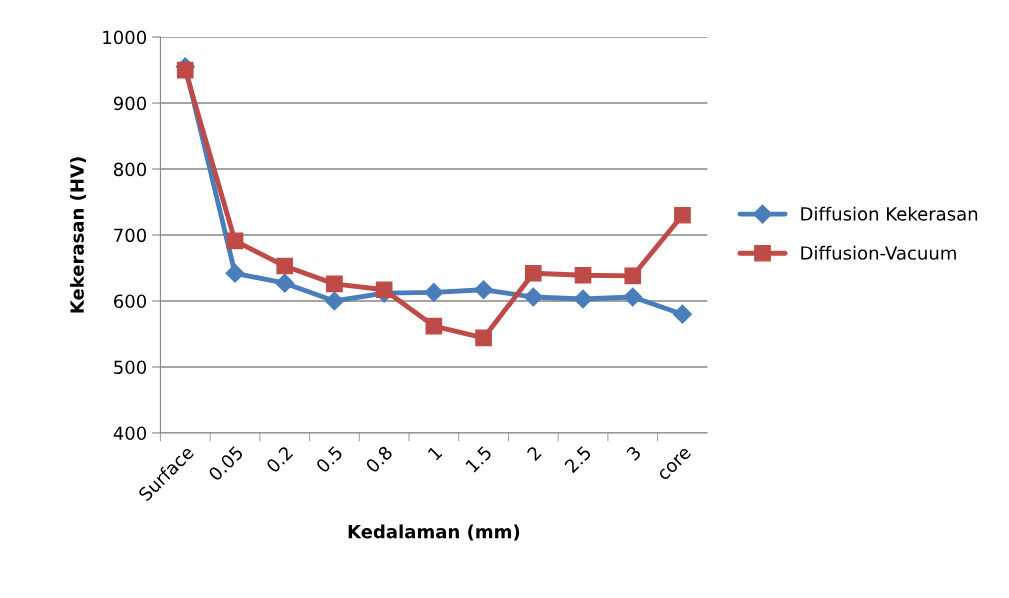  What do you see at coordinates (889, 213) in the screenshot?
I see `legend-label: Diffusion Kekerasan` at bounding box center [889, 213].